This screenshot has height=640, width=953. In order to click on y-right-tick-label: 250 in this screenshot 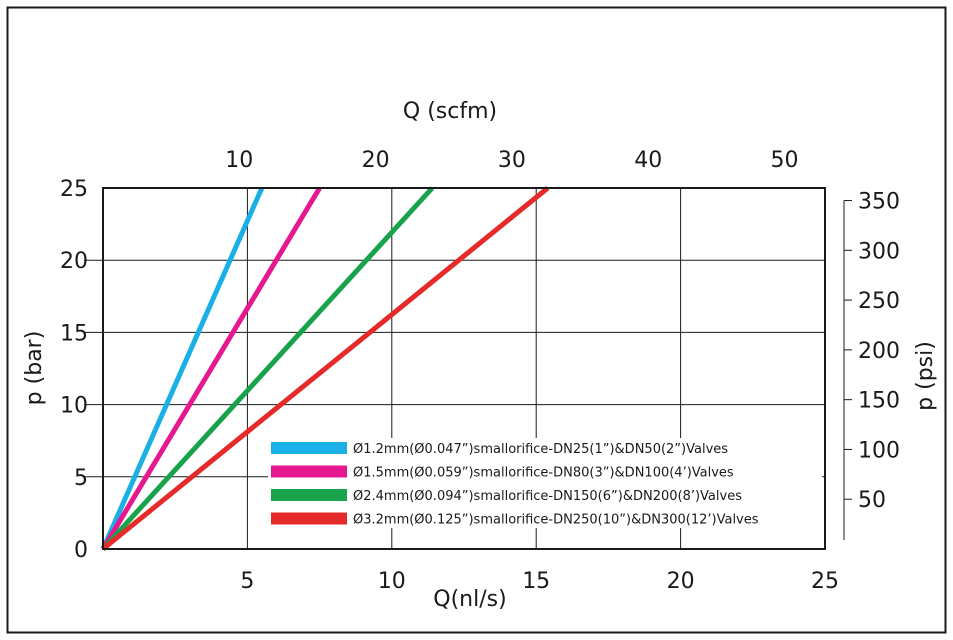, I will do `click(879, 301)`.